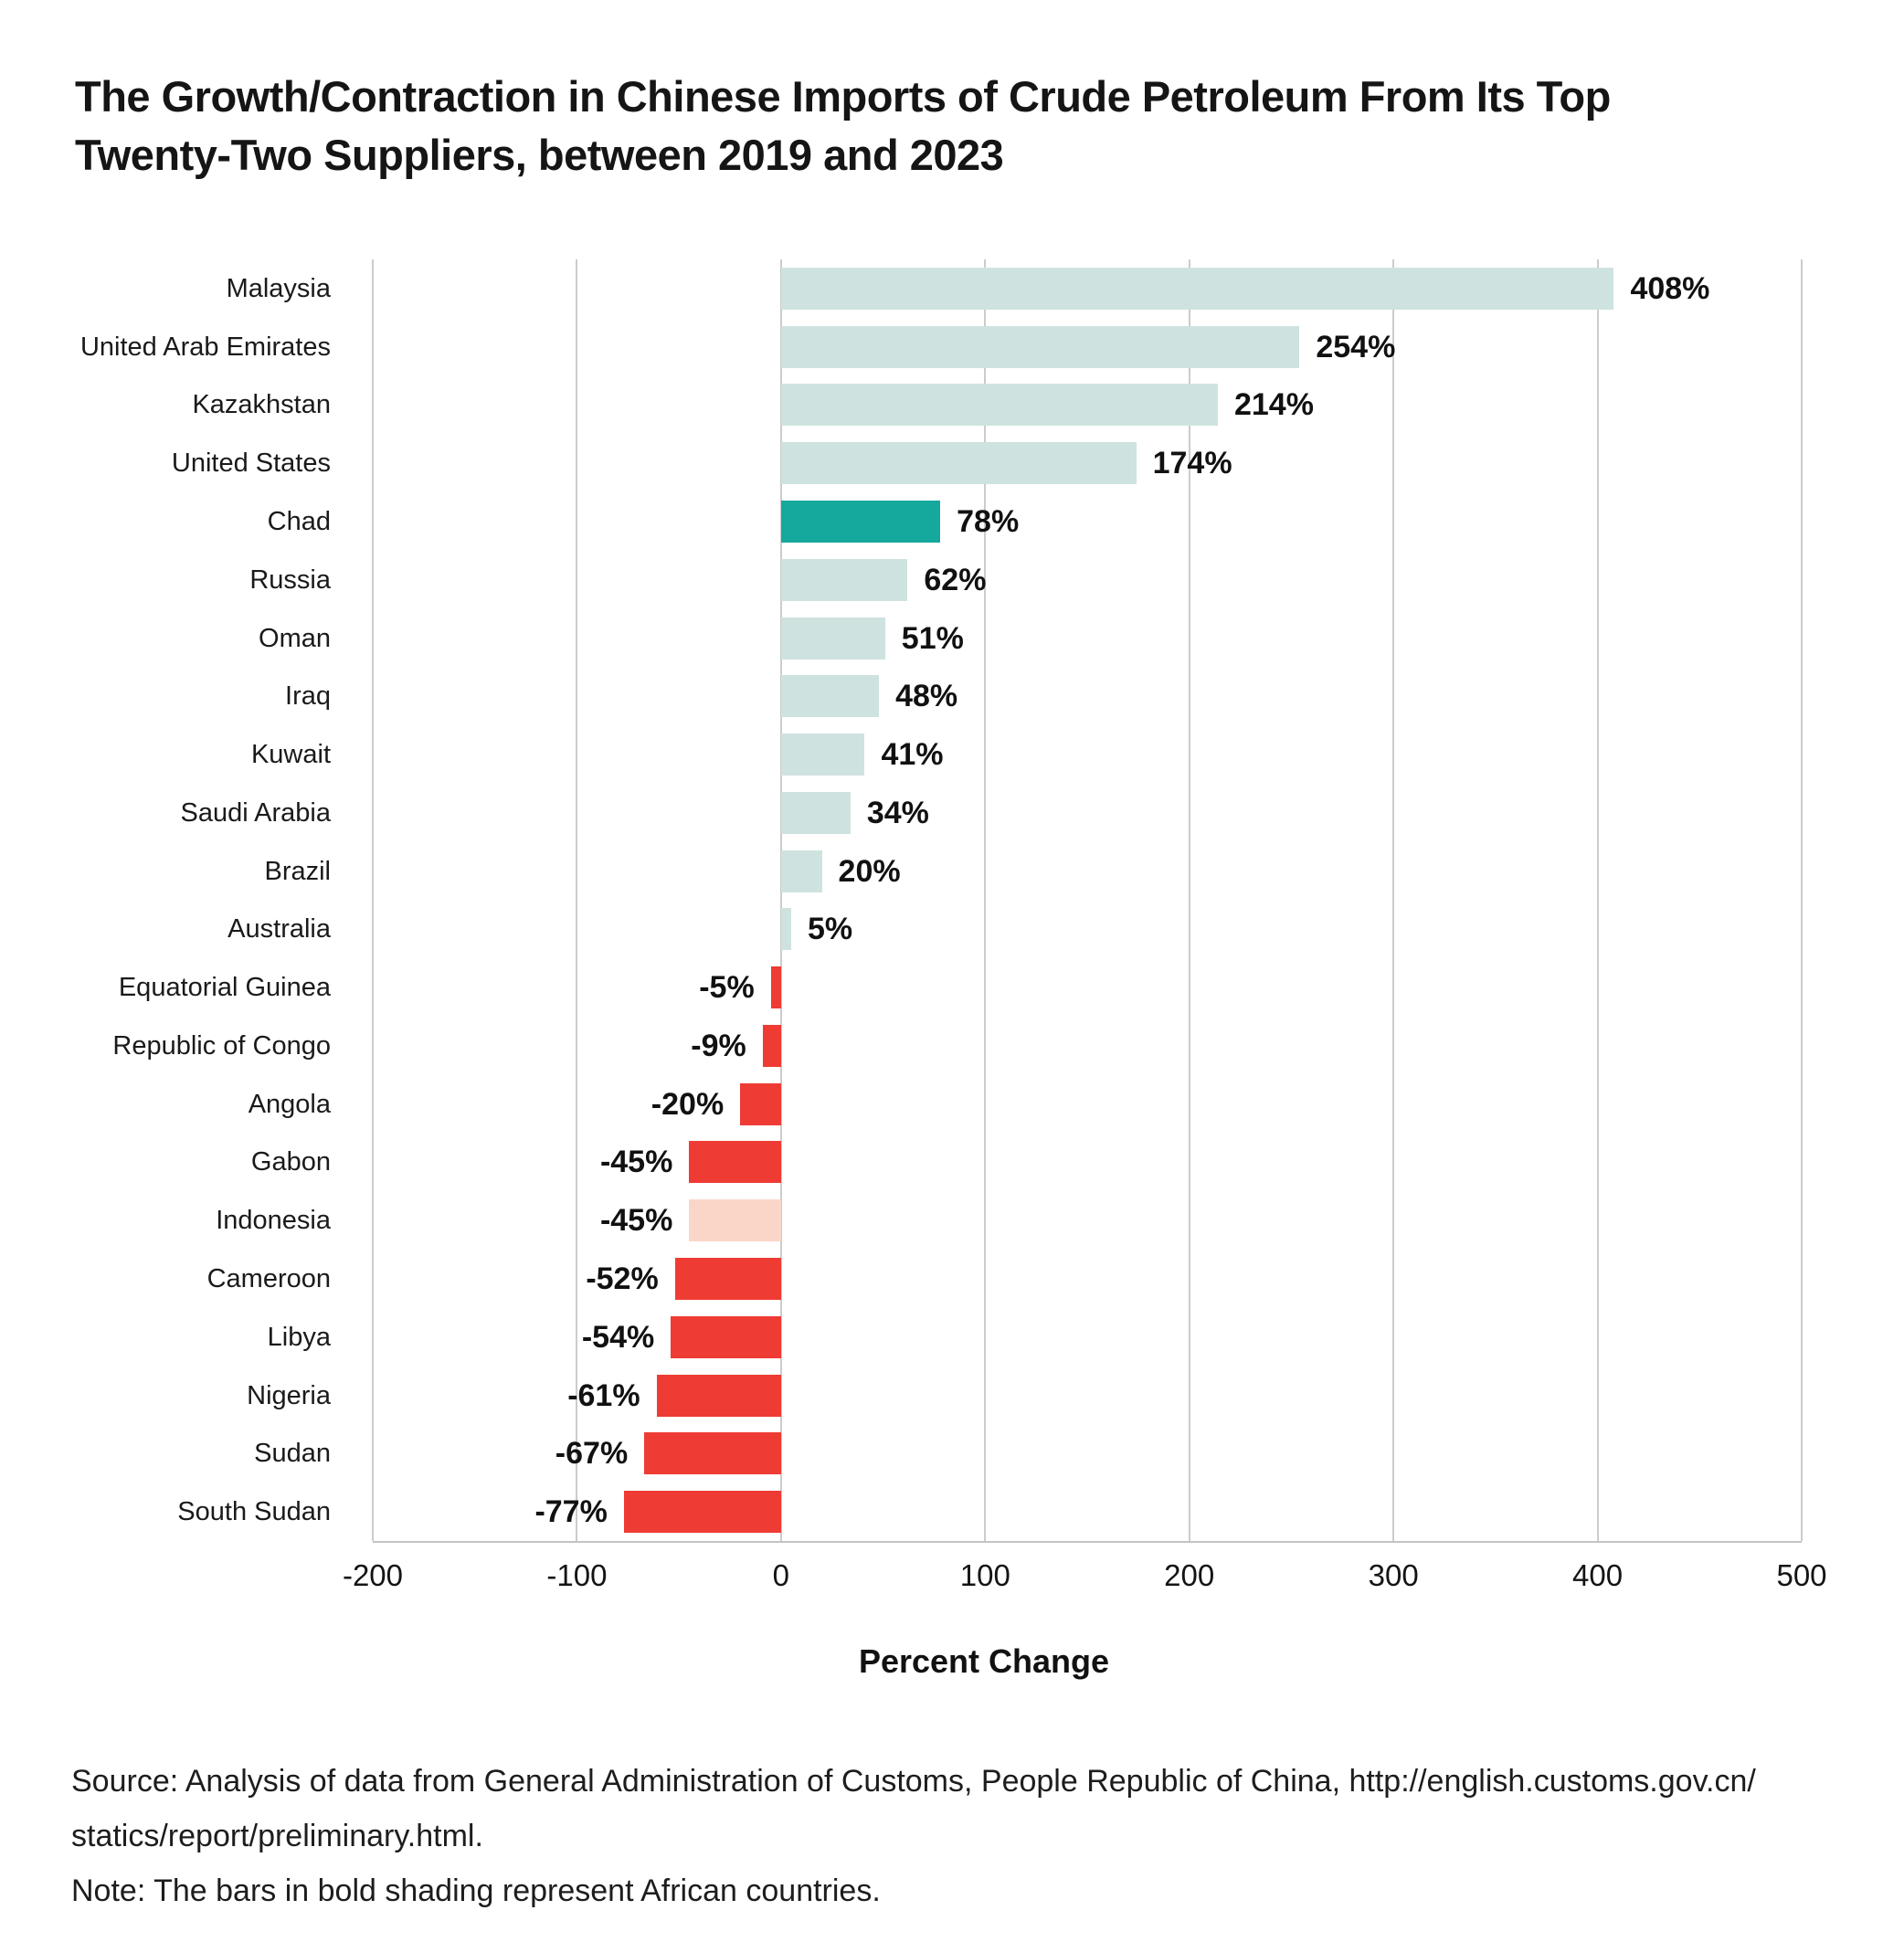  What do you see at coordinates (618, 1337) in the screenshot?
I see `value-label: -54%` at bounding box center [618, 1337].